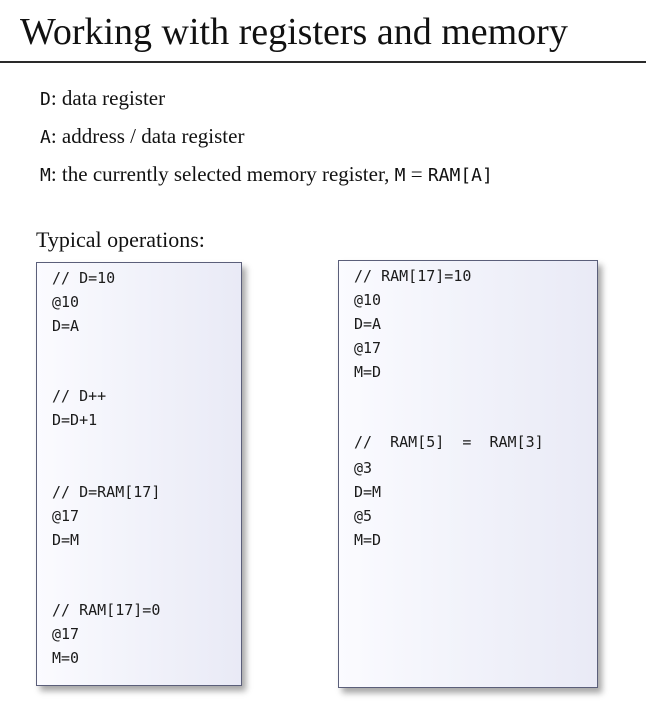 The image size is (646, 710). Describe the element at coordinates (363, 516) in the screenshot. I see `code-line: @5` at that location.